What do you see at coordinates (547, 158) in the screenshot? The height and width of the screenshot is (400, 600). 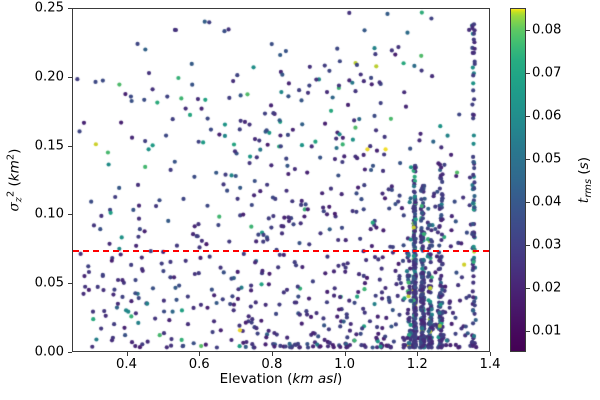 I see `ctick-label: 0.05` at bounding box center [547, 158].